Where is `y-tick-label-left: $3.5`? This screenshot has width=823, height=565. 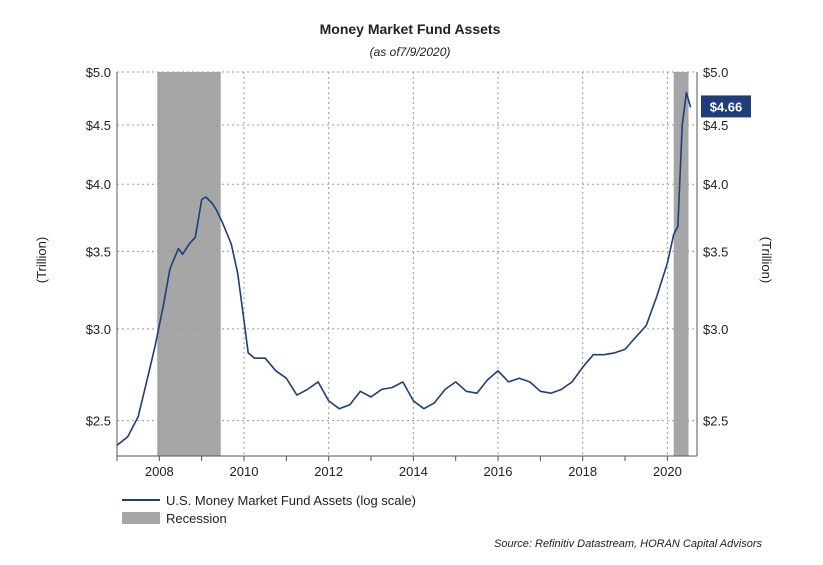 y-tick-label-left: $3.5 is located at coordinates (98, 251).